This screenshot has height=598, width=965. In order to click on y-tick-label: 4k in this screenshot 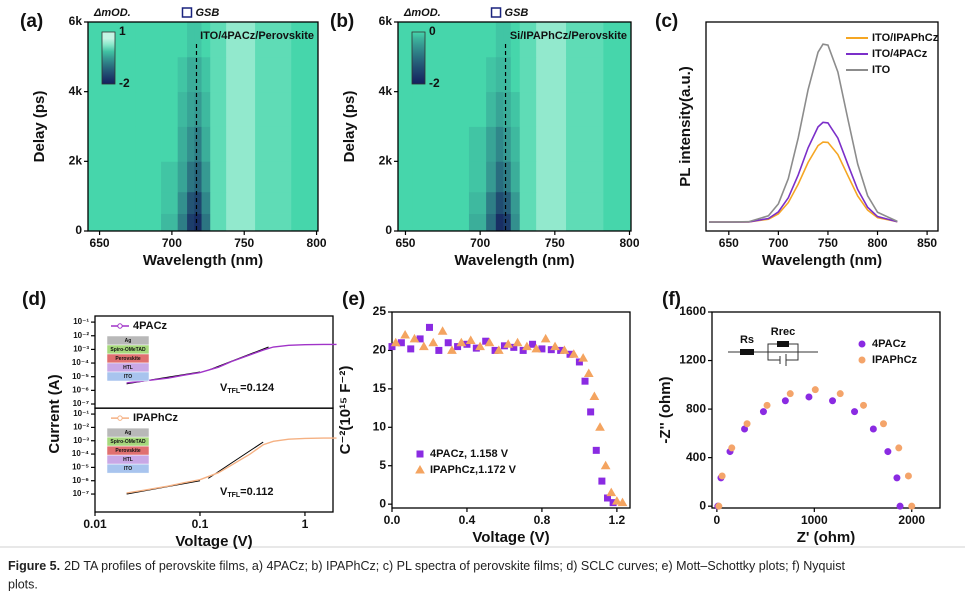, I will do `click(386, 91)`.